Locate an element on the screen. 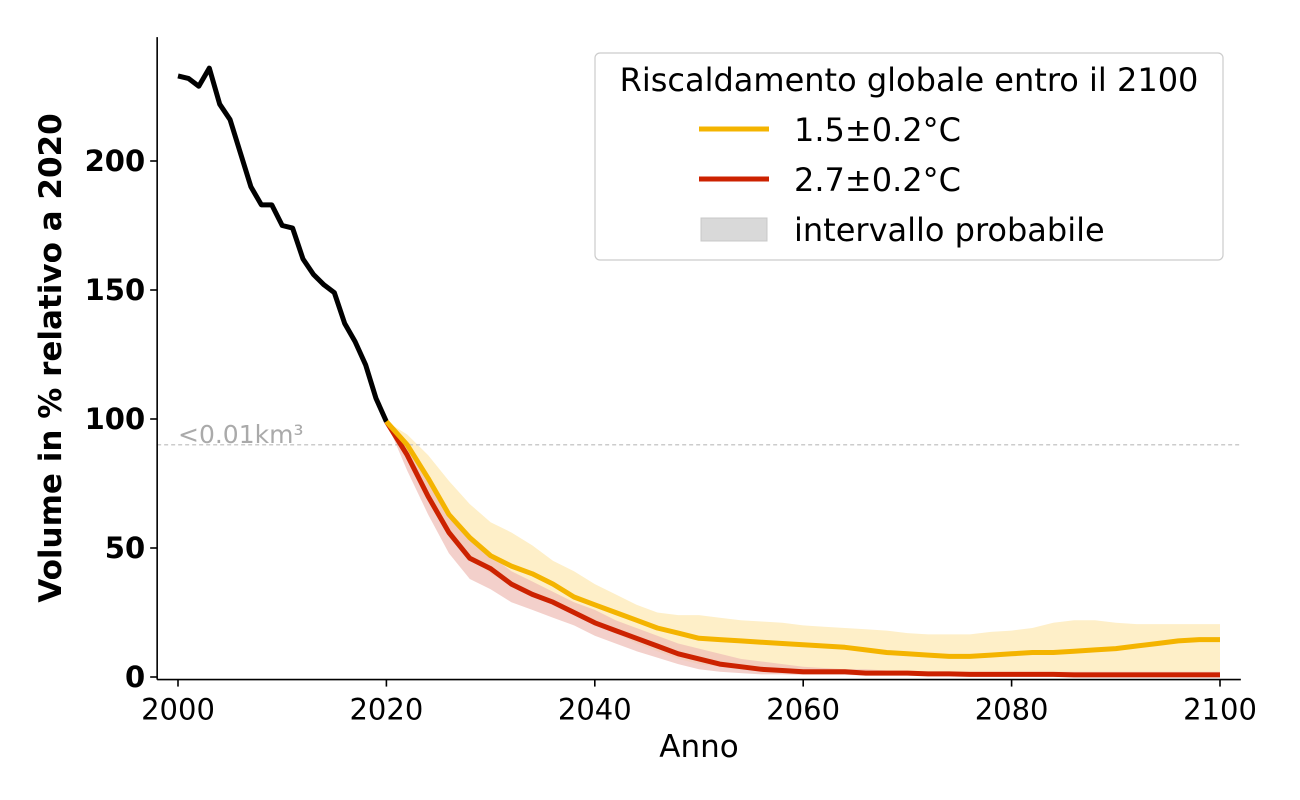  x-tick-label: 2040 is located at coordinates (595, 710).